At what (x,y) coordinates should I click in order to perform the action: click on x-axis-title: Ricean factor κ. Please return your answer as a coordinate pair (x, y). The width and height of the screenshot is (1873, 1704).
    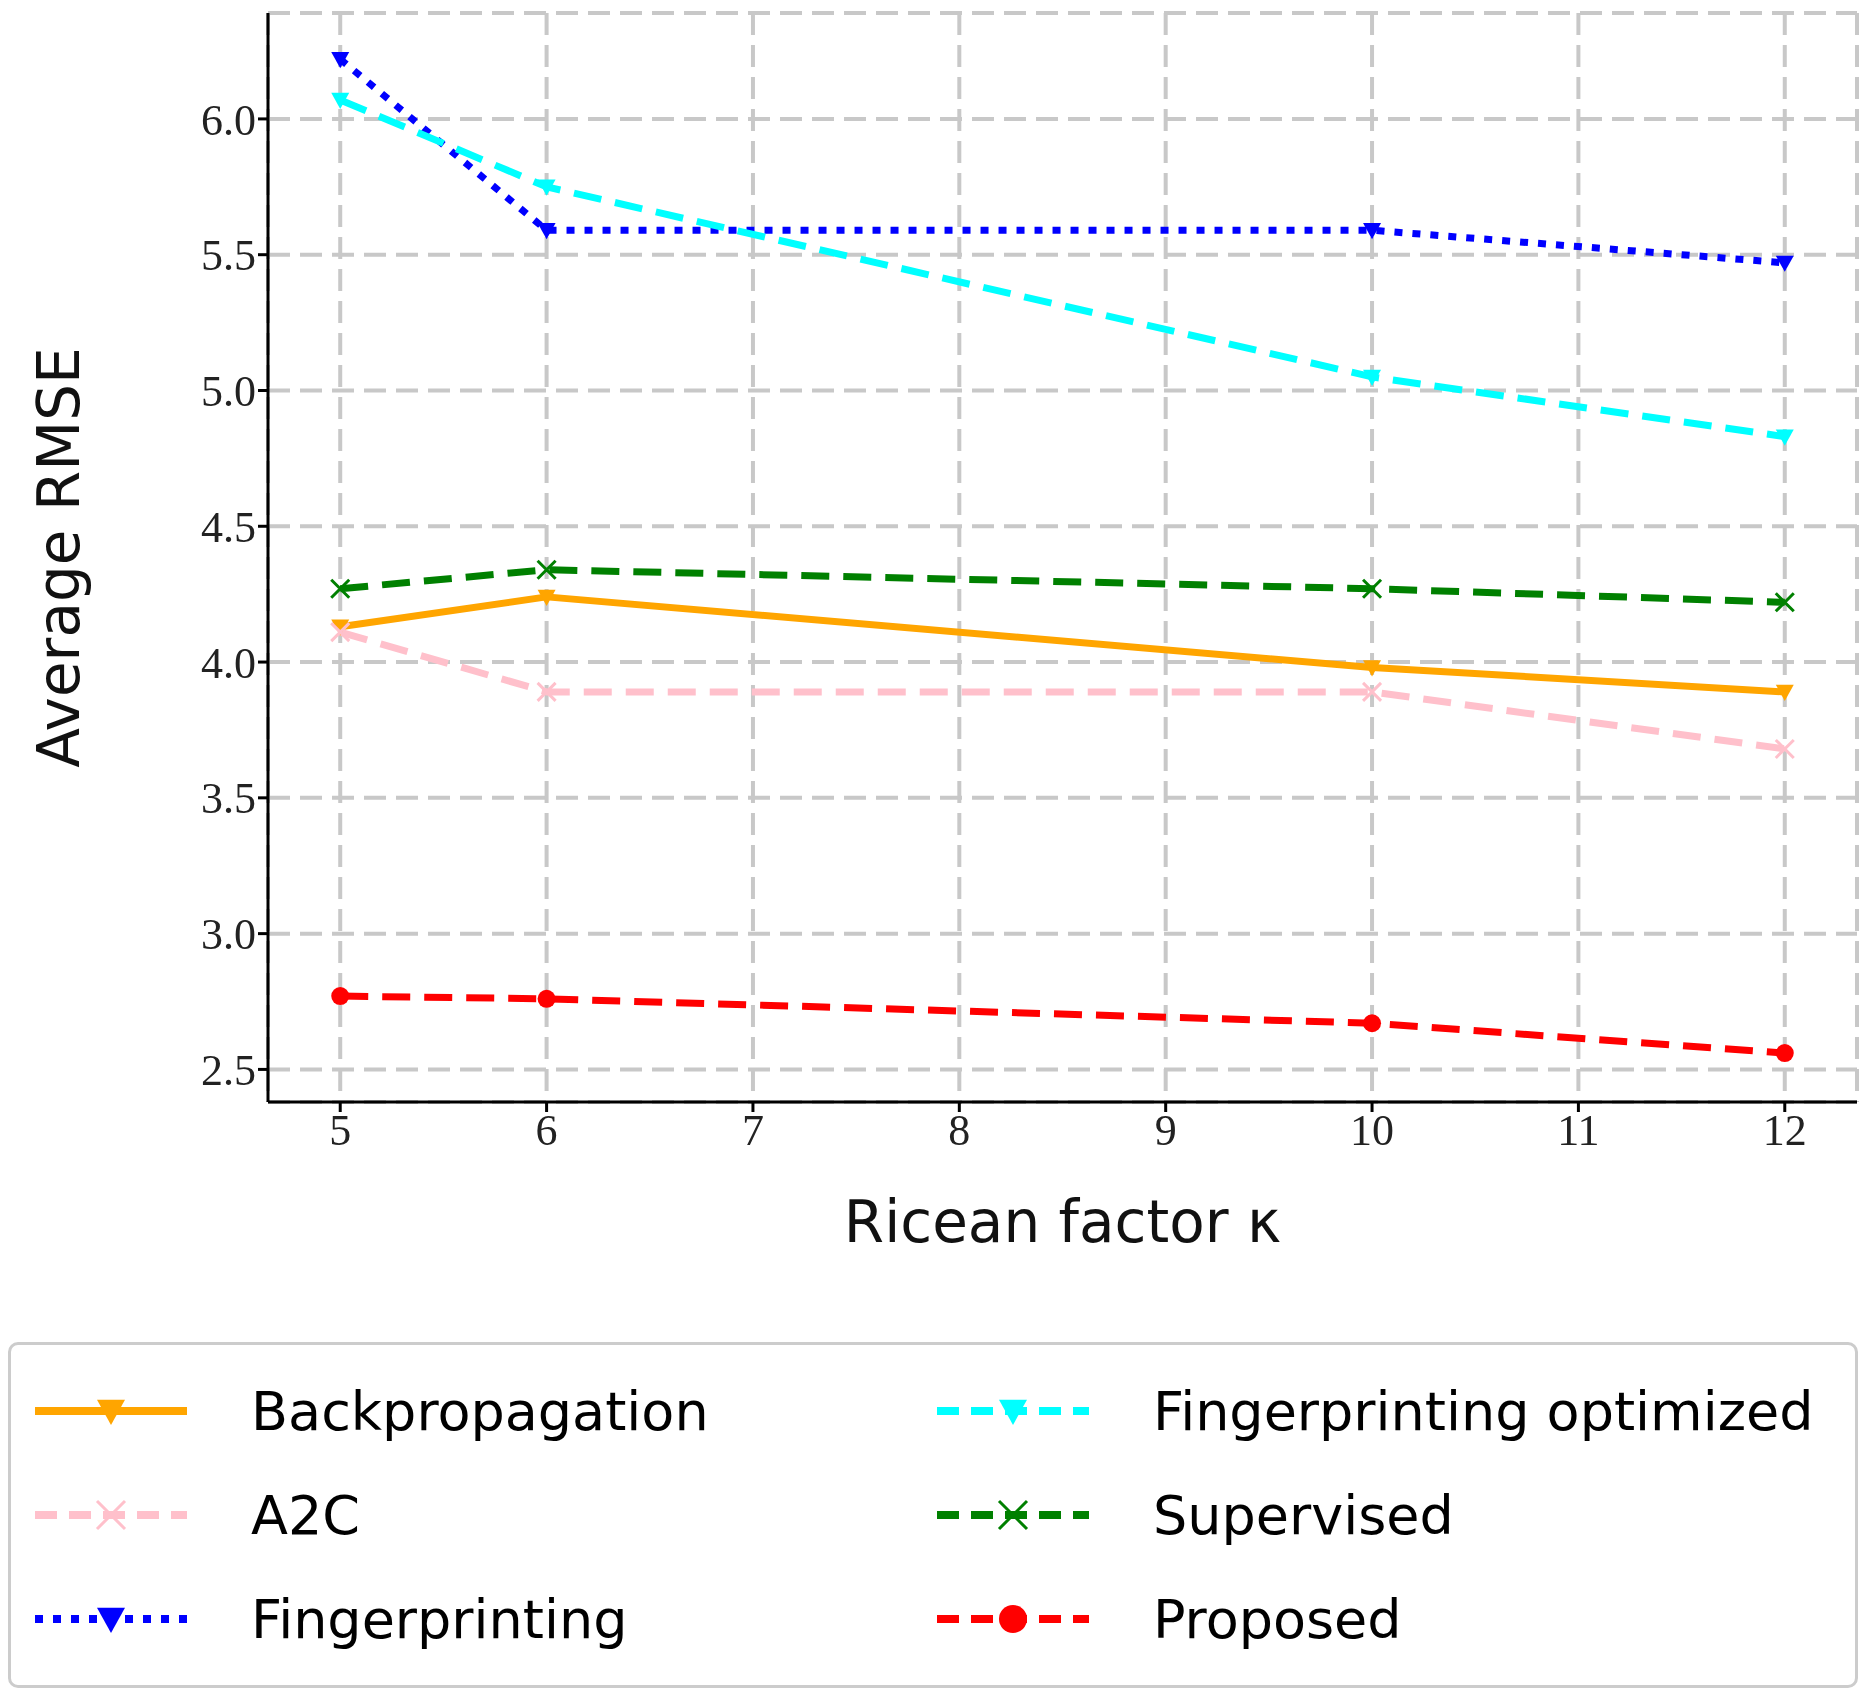
    Looking at the image, I should click on (1062, 1222).